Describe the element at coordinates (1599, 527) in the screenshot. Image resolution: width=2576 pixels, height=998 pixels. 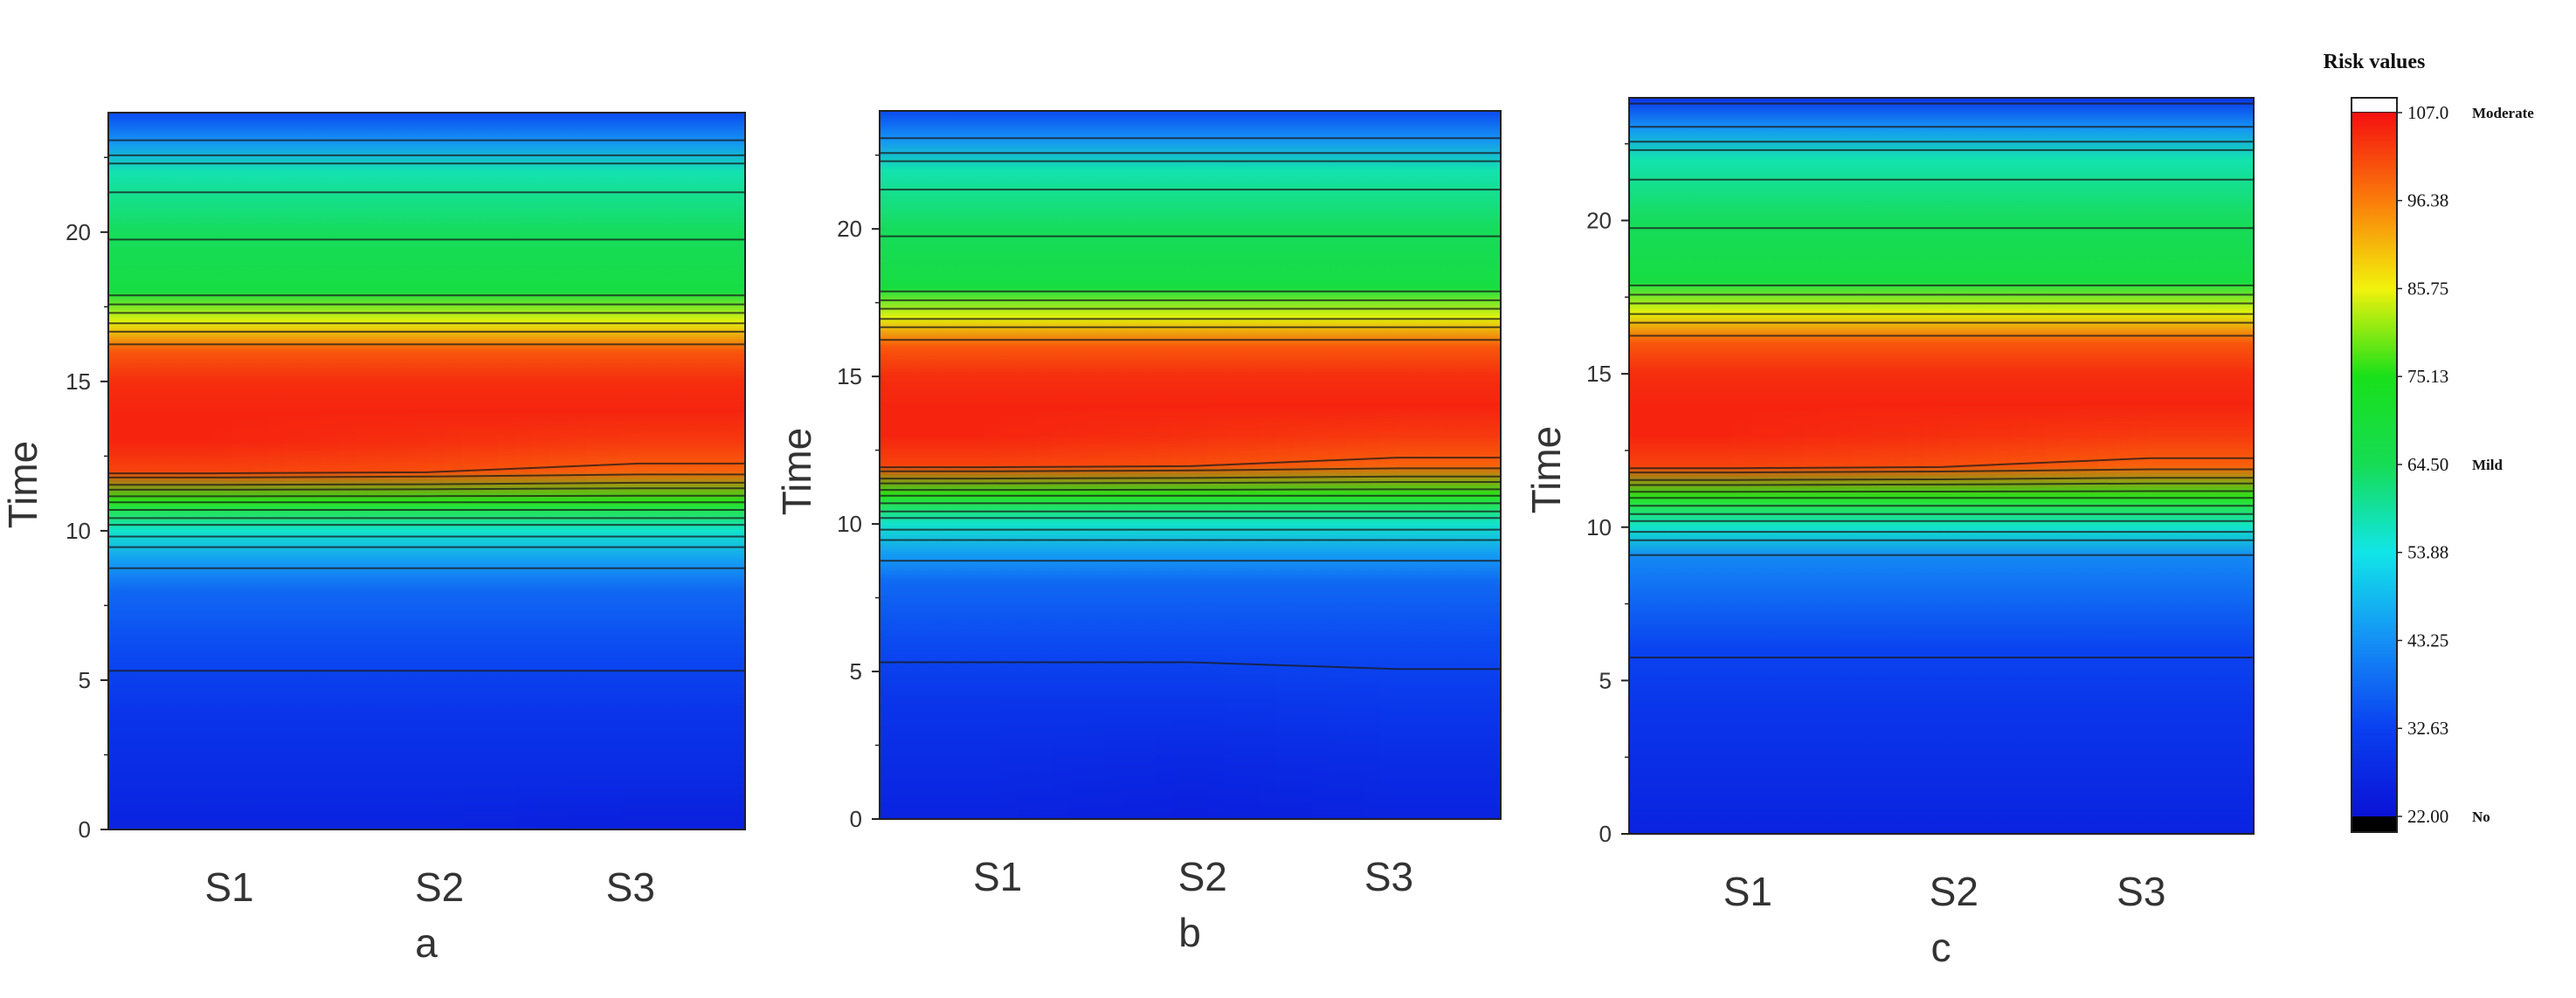
I see `y-tick-label: 10` at that location.